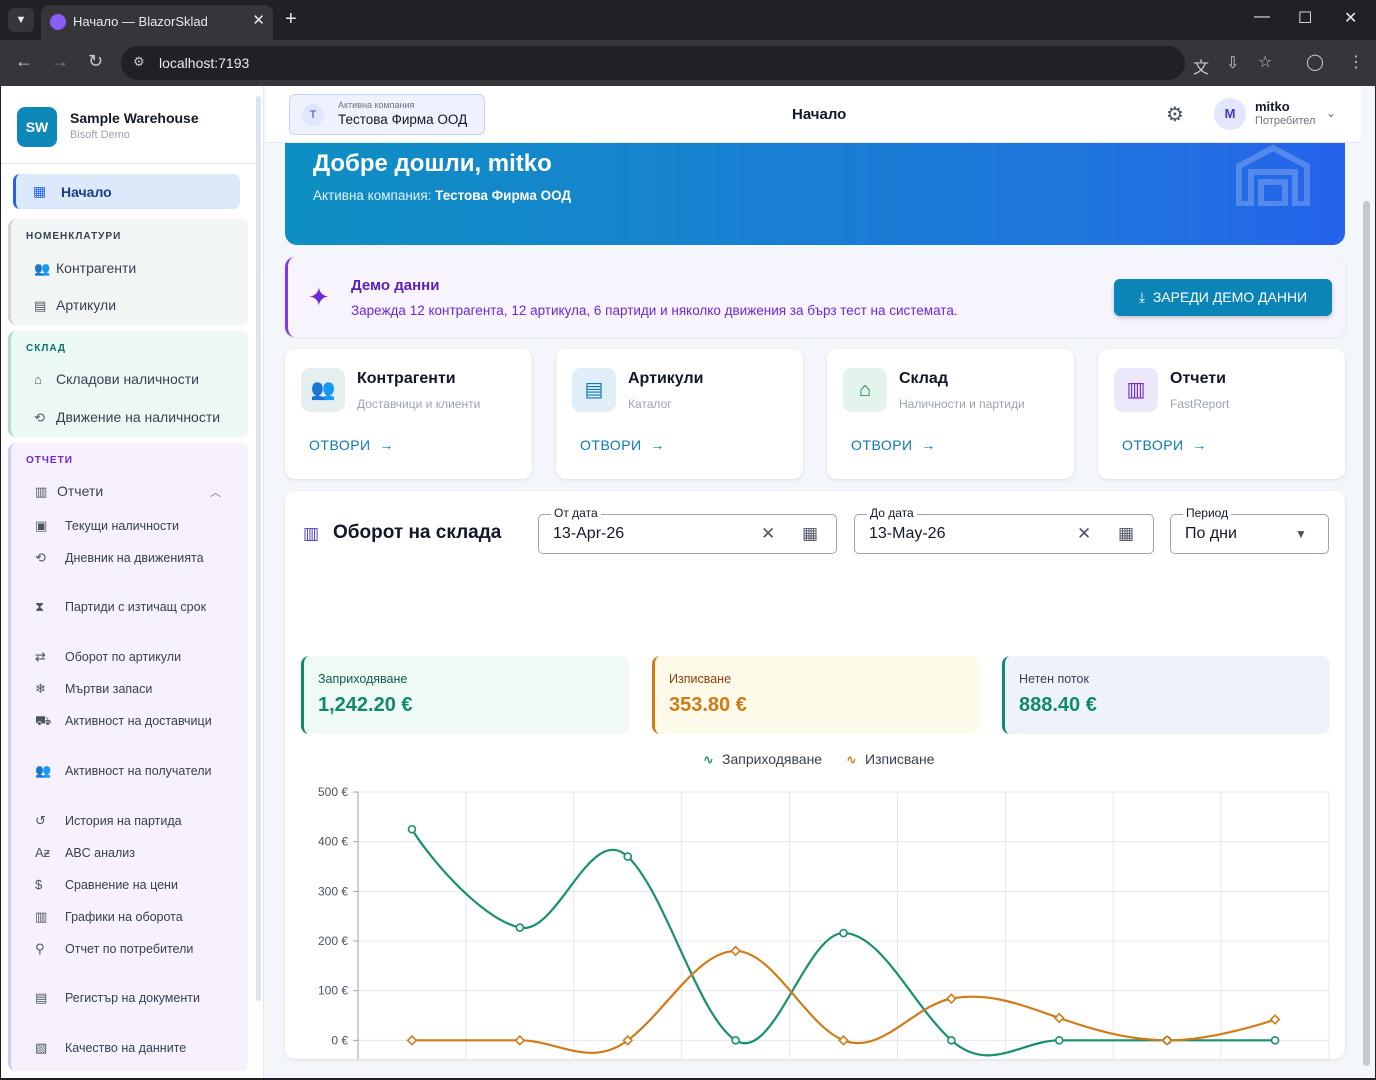 The width and height of the screenshot is (1376, 1080). I want to click on period-select: Период По дни ▼, so click(1249, 530).